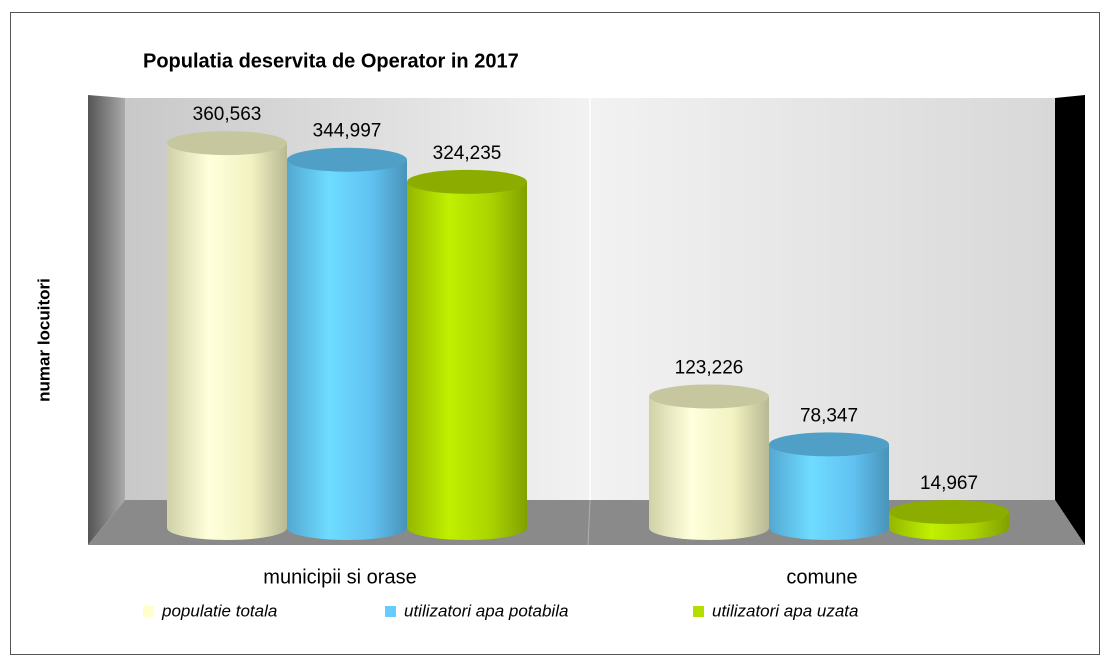 This screenshot has width=1112, height=664. What do you see at coordinates (106, 320) in the screenshot?
I see `left-wall` at bounding box center [106, 320].